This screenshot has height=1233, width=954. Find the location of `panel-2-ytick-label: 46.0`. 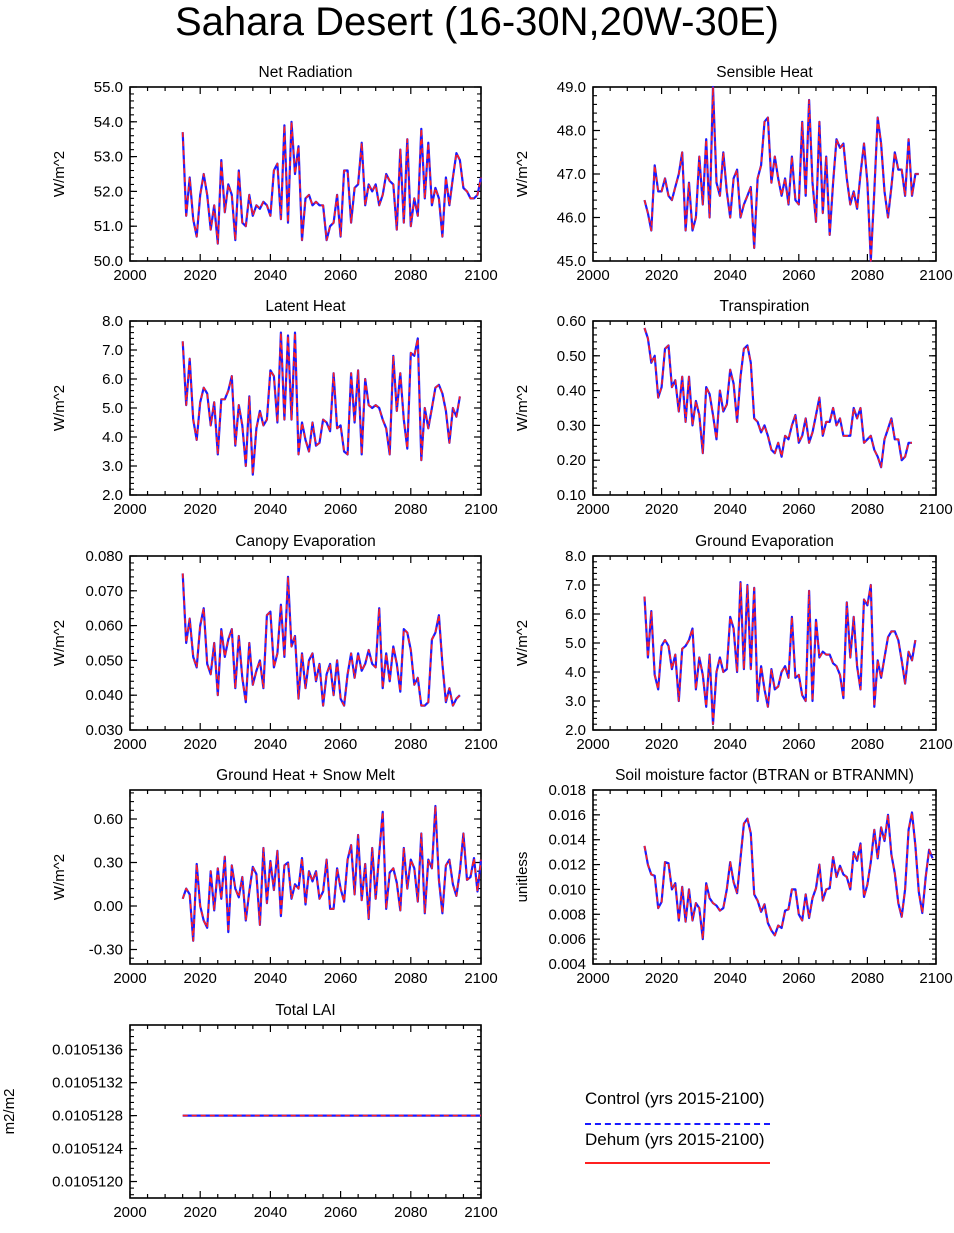

panel-2-ytick-label: 46.0 is located at coordinates (571, 218).